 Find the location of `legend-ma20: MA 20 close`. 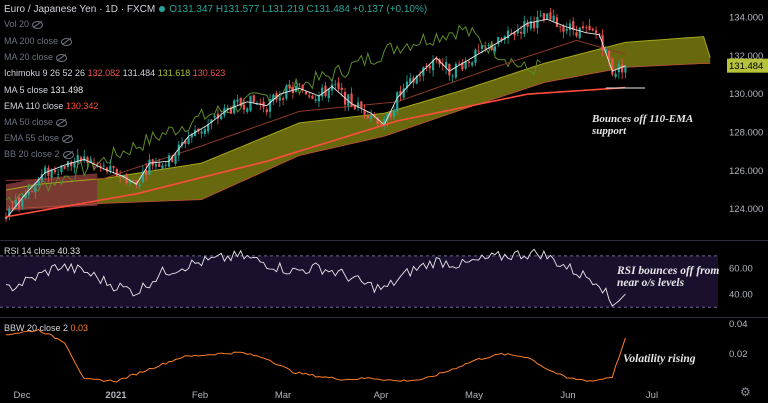

legend-ma20: MA 20 close is located at coordinates (36, 57).